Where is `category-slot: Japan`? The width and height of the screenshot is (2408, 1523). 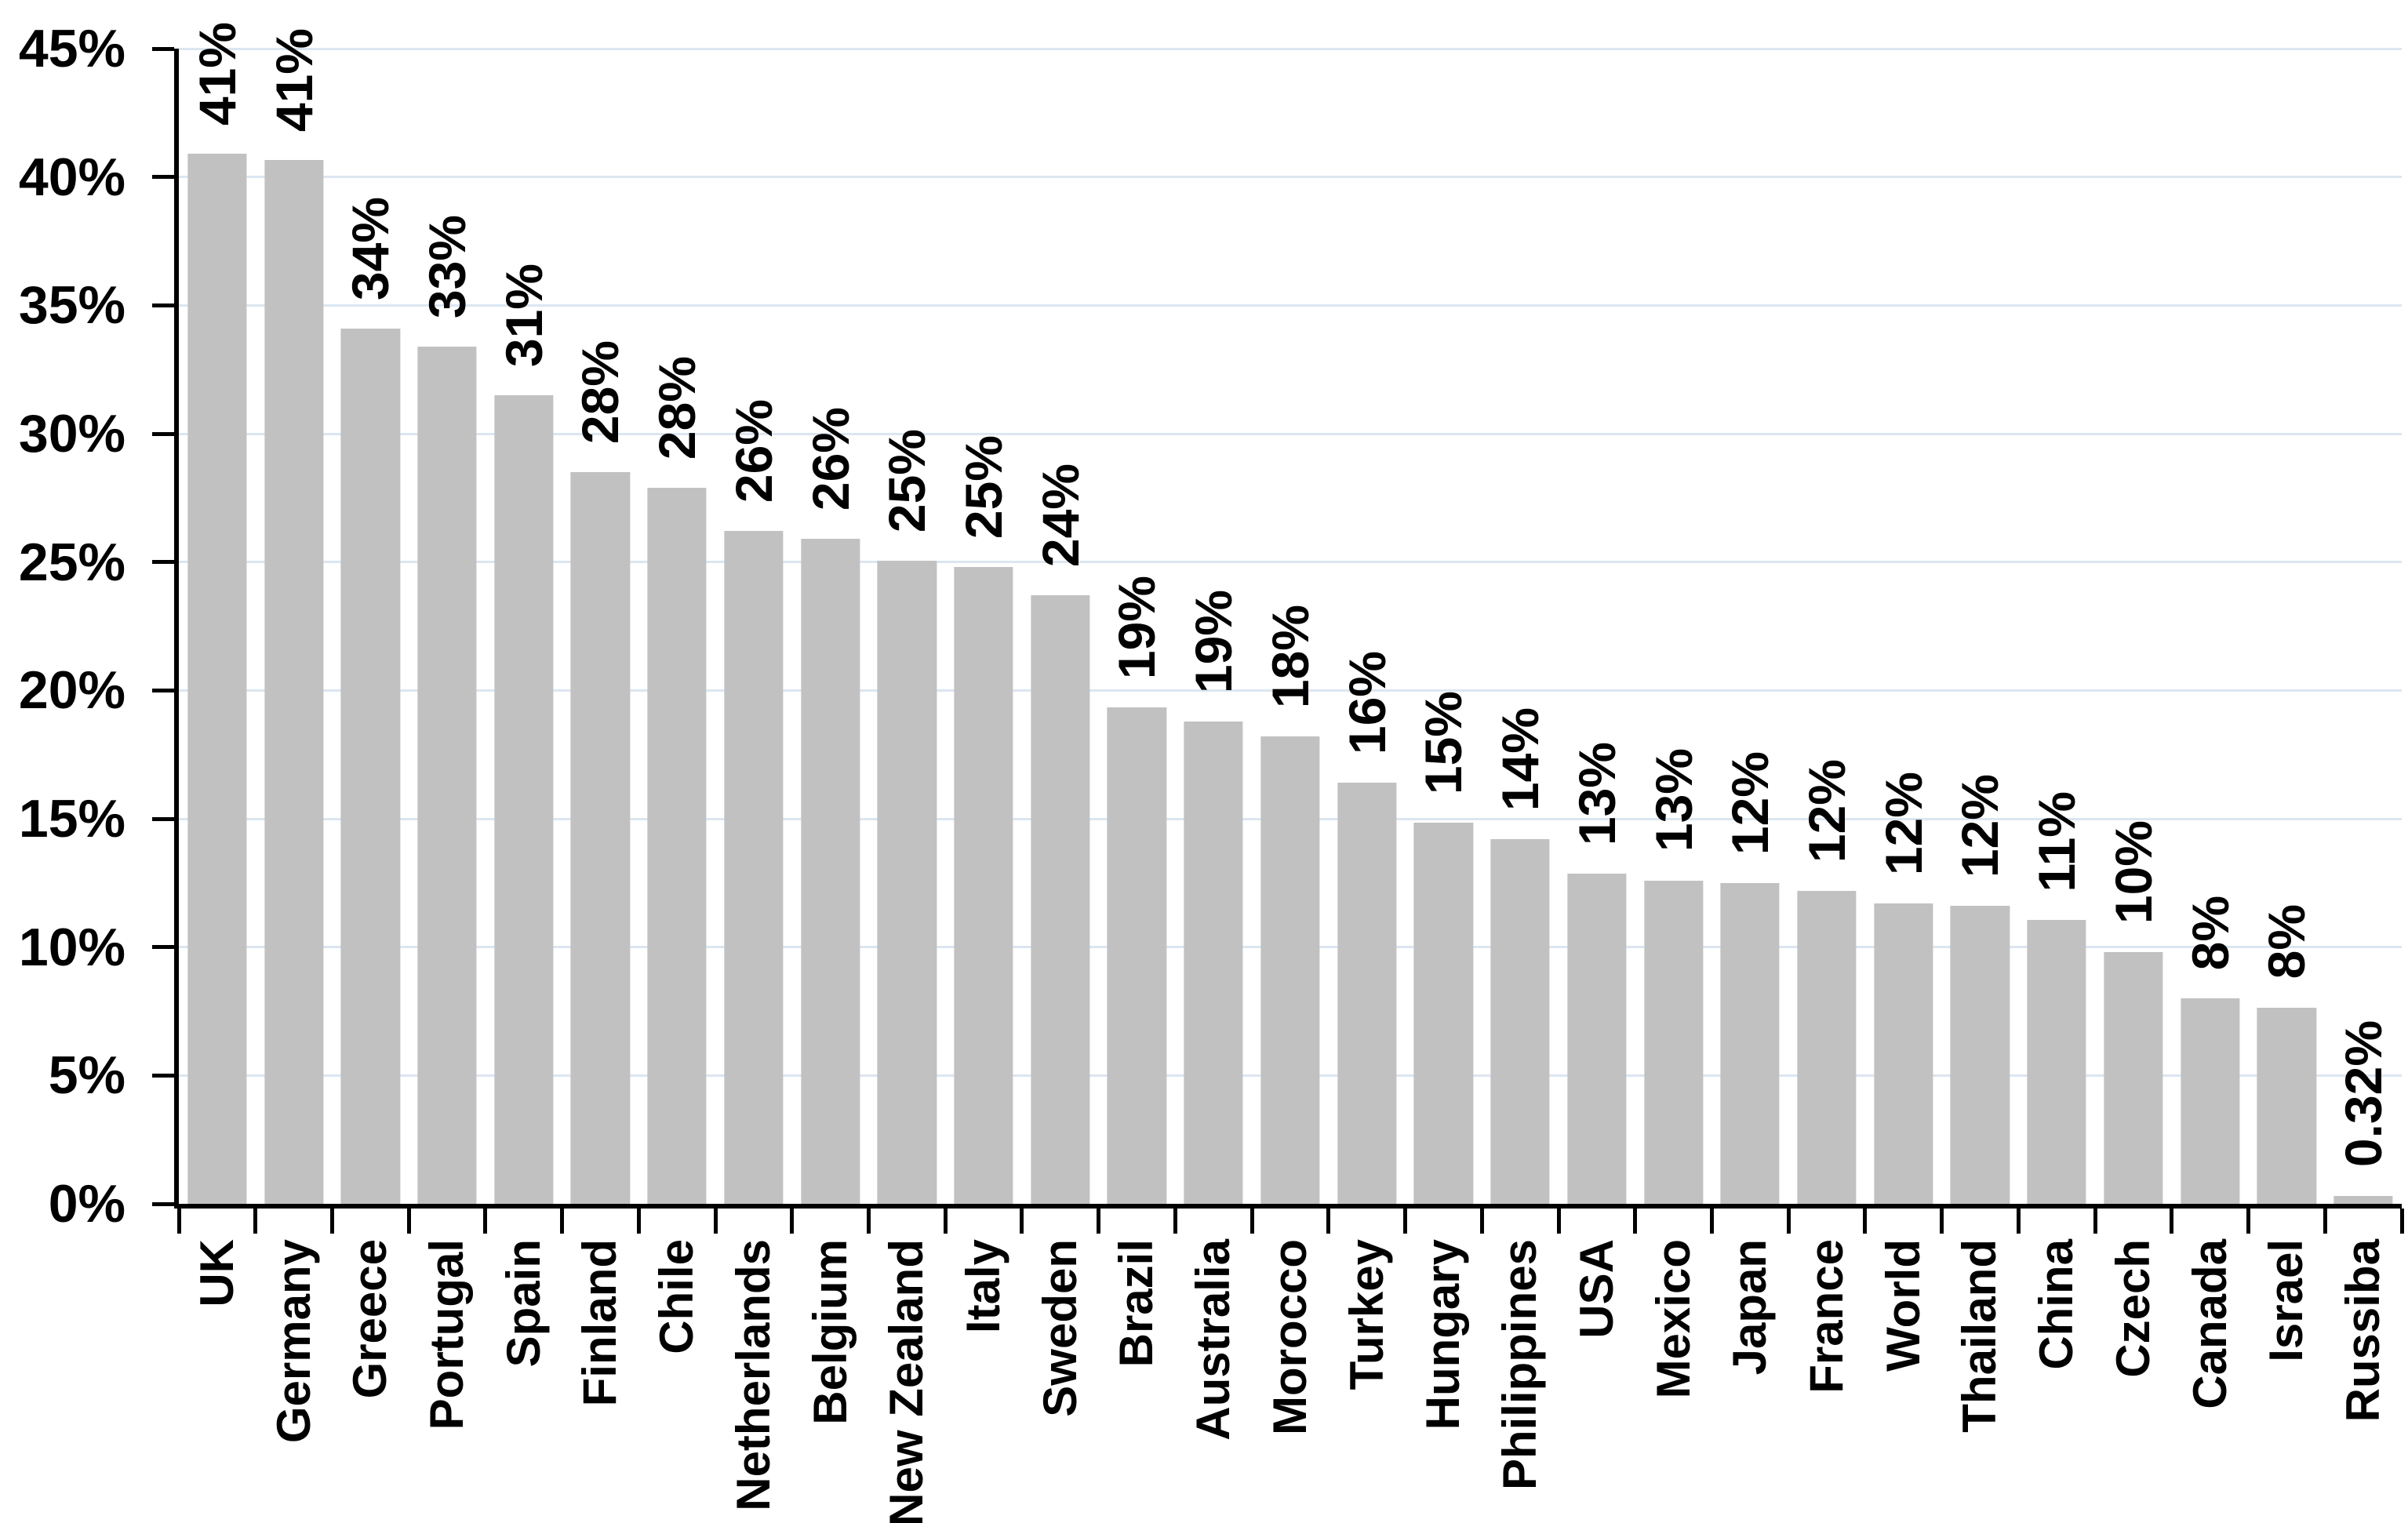
category-slot: Japan is located at coordinates (1749, 1380).